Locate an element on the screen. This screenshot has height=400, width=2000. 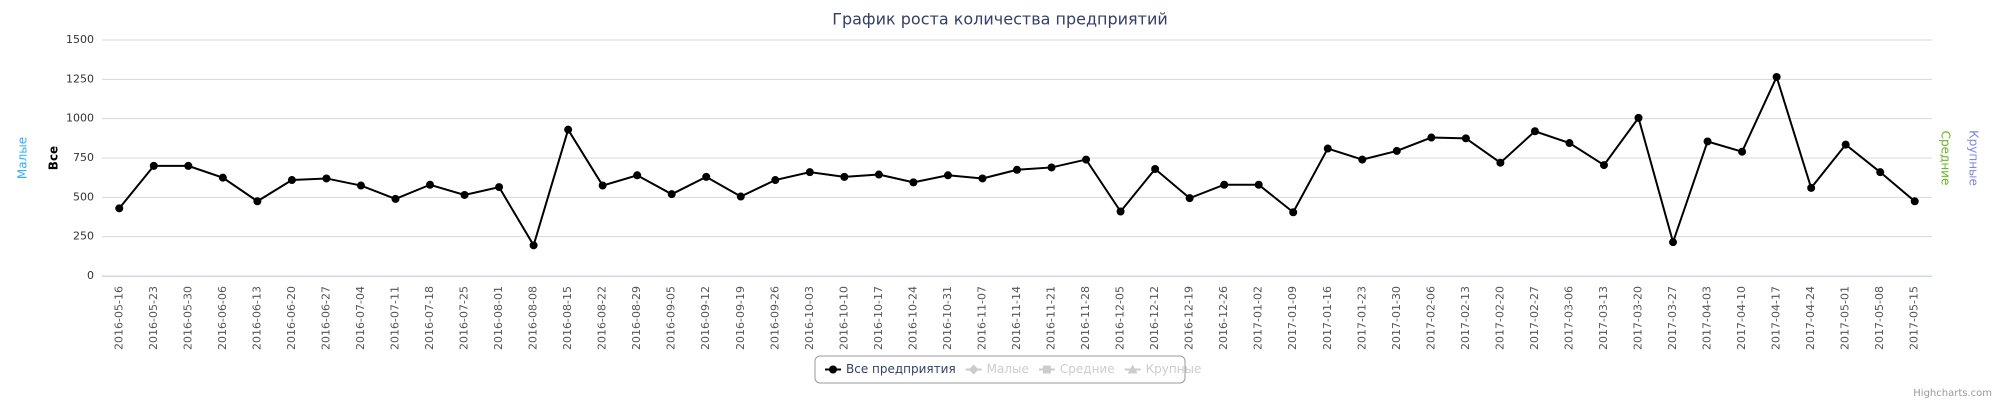
y-tick-label: 500 is located at coordinates (83, 196).